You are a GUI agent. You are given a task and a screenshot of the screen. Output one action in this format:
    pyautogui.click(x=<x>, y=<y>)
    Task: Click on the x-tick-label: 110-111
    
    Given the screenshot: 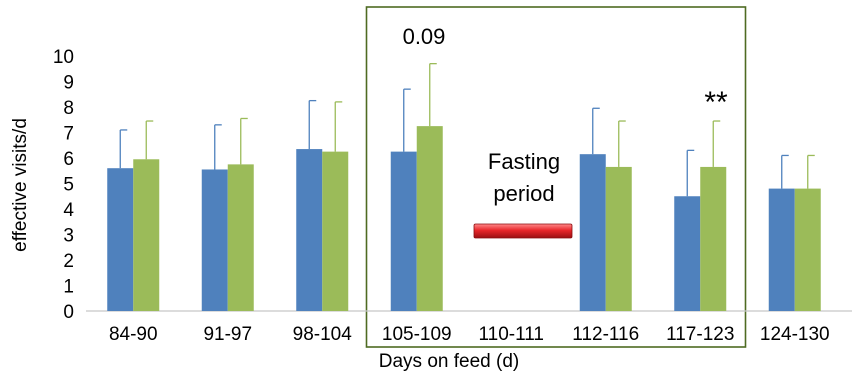 What is the action you would take?
    pyautogui.click(x=512, y=334)
    